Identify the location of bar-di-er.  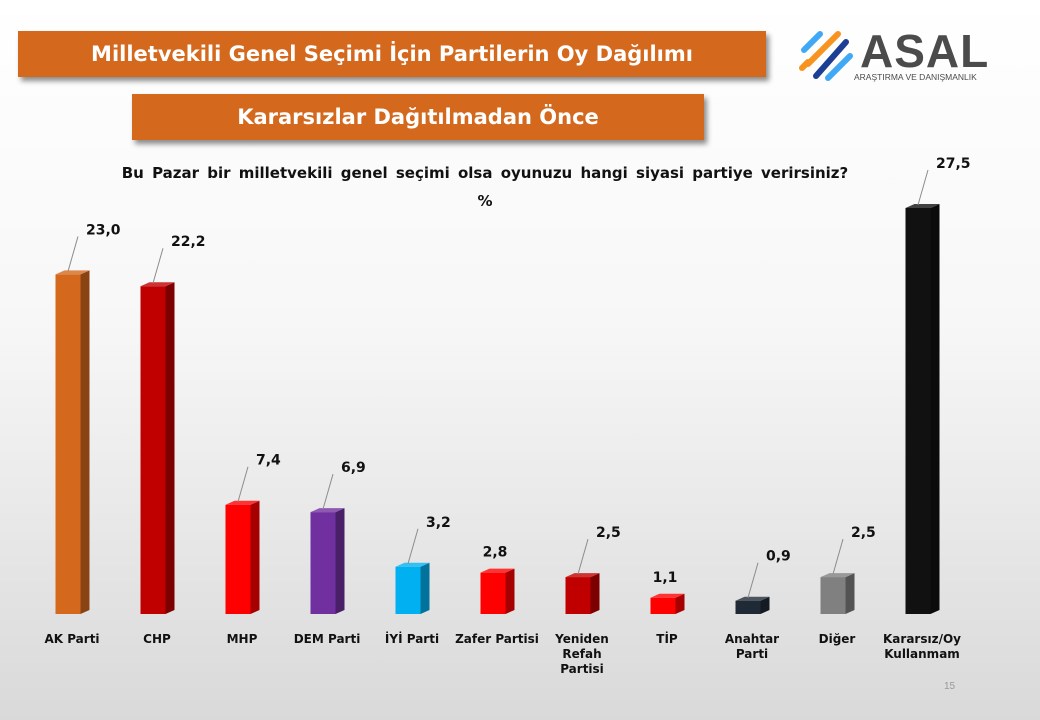
(833, 595).